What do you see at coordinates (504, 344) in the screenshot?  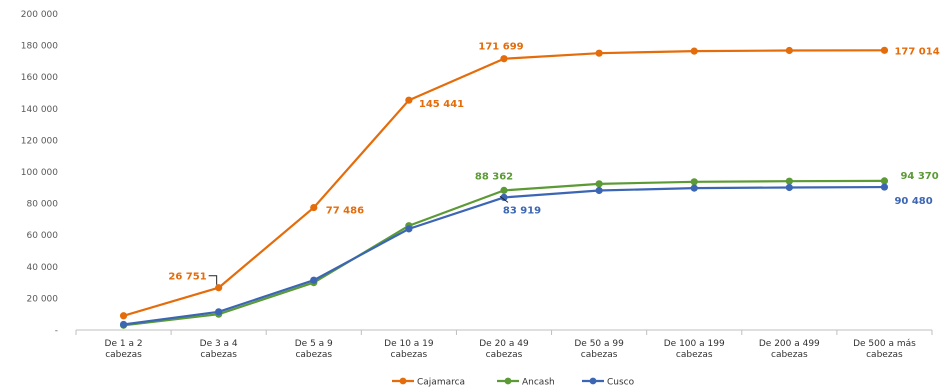 I see `x-tick-label: De 20 a 49` at bounding box center [504, 344].